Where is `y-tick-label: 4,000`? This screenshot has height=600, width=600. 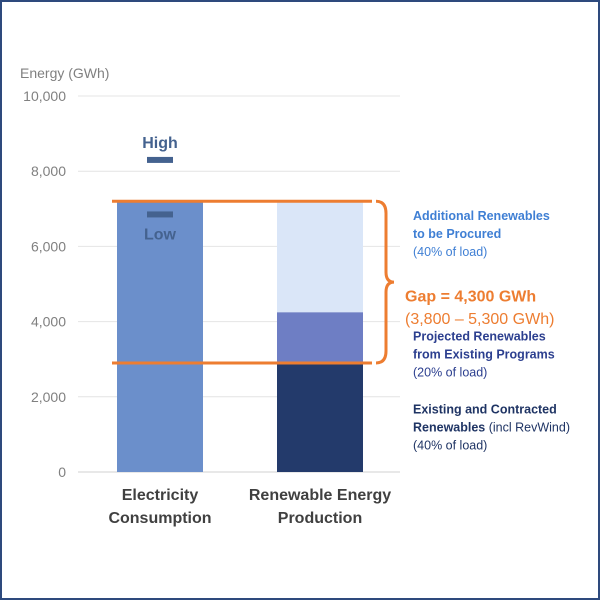
y-tick-label: 4,000 is located at coordinates (48, 322).